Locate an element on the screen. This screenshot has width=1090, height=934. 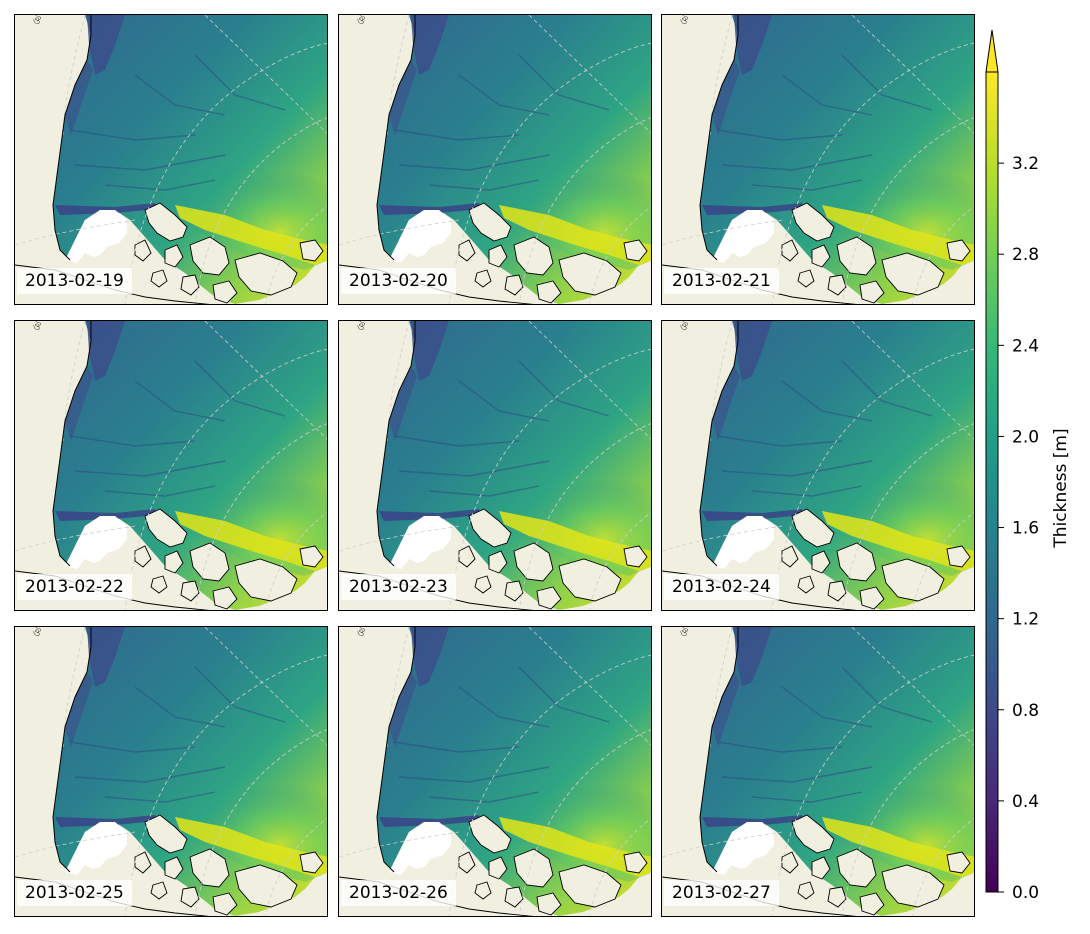
colorbar-tick-label: 2.8 is located at coordinates (1025, 255).